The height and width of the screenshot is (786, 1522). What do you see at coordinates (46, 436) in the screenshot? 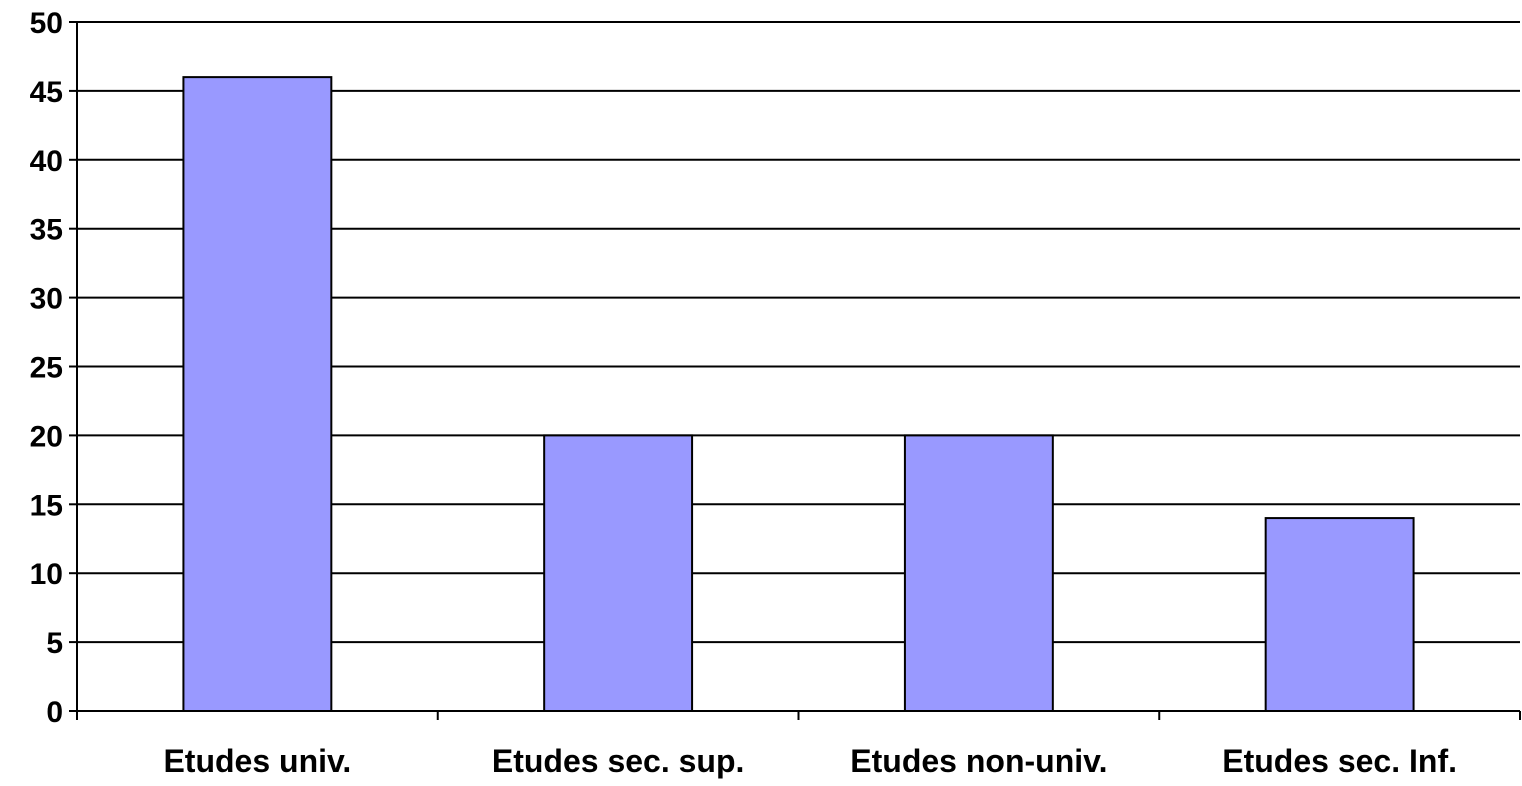
I see `y-tick-label: 20` at bounding box center [46, 436].